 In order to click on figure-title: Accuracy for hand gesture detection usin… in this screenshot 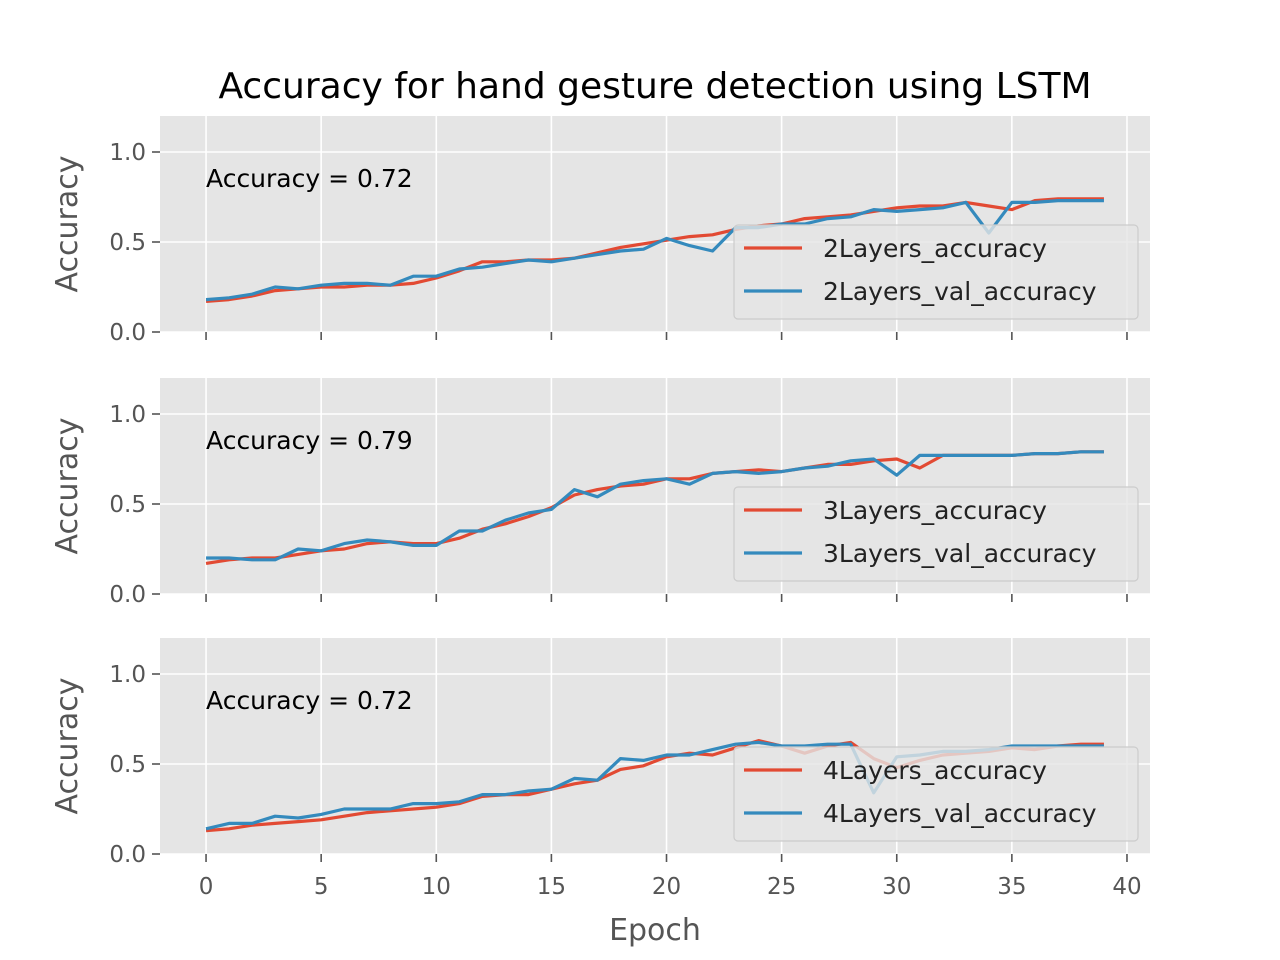, I will do `click(654, 86)`.